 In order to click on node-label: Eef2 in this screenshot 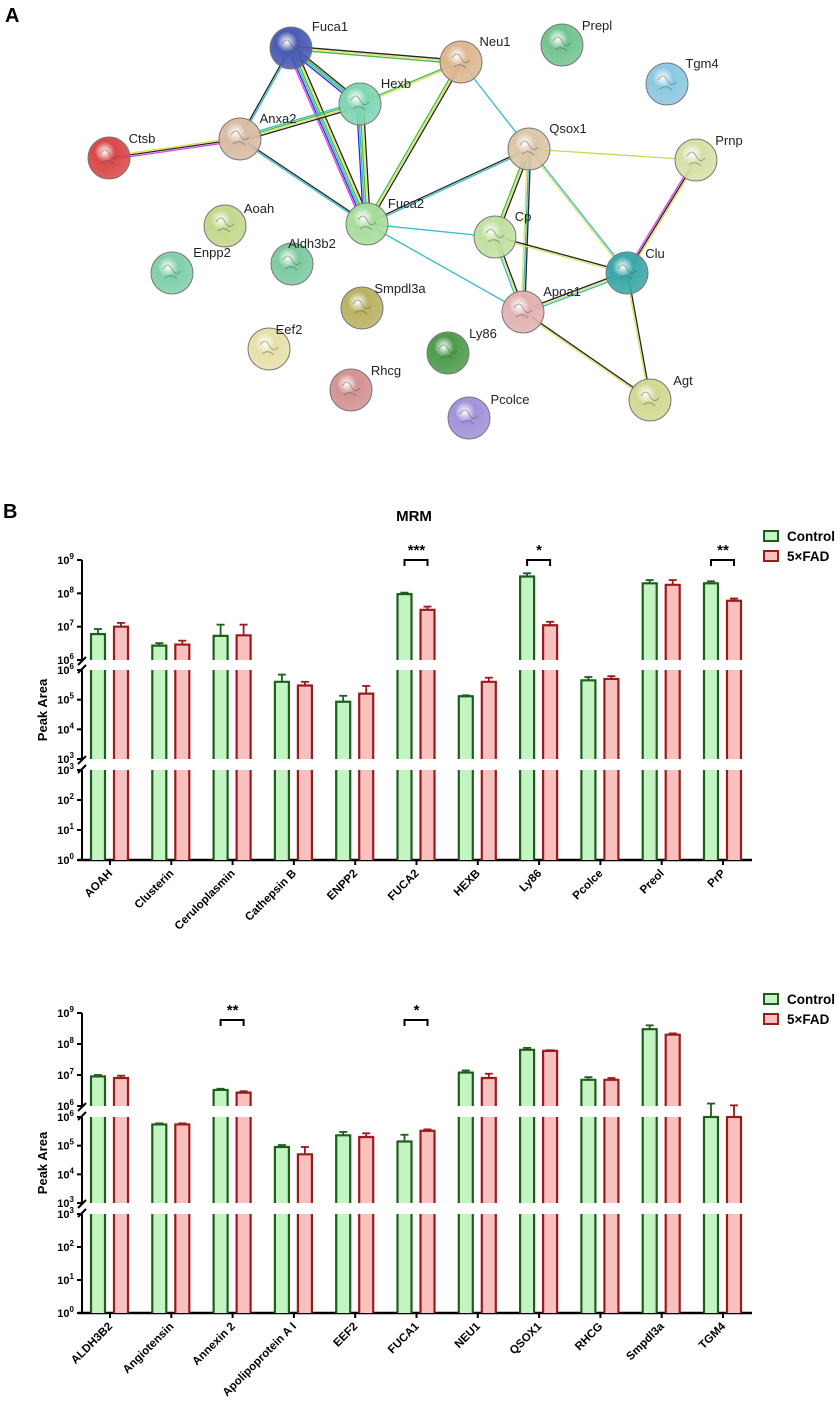, I will do `click(289, 329)`.